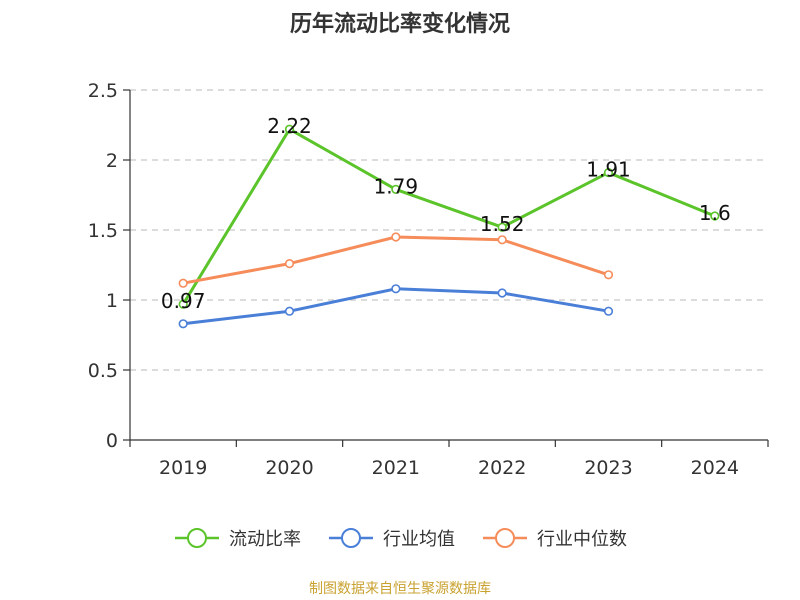 This screenshot has height=600, width=800. I want to click on legend-item-1: 流动比率, so click(237, 538).